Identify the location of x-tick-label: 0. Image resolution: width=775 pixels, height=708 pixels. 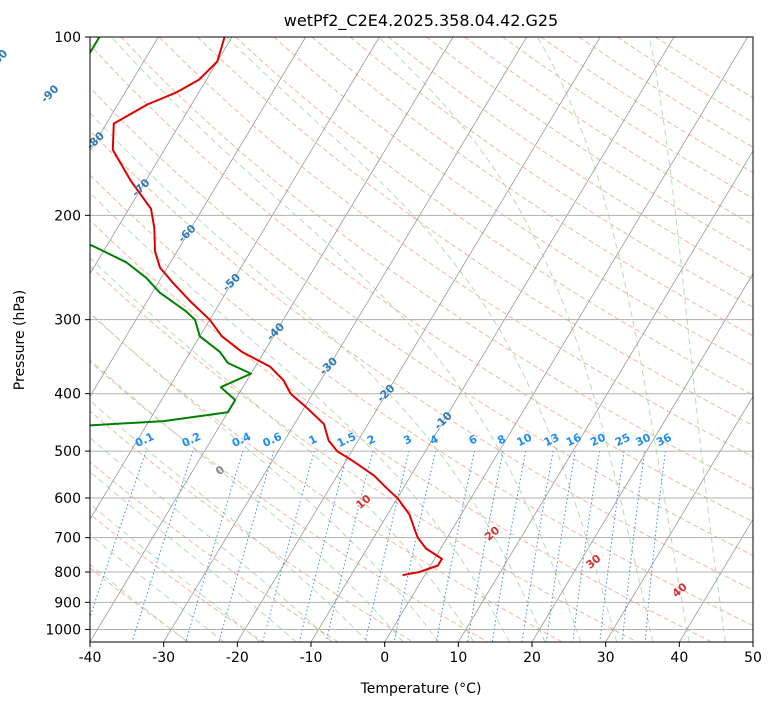
(384, 658).